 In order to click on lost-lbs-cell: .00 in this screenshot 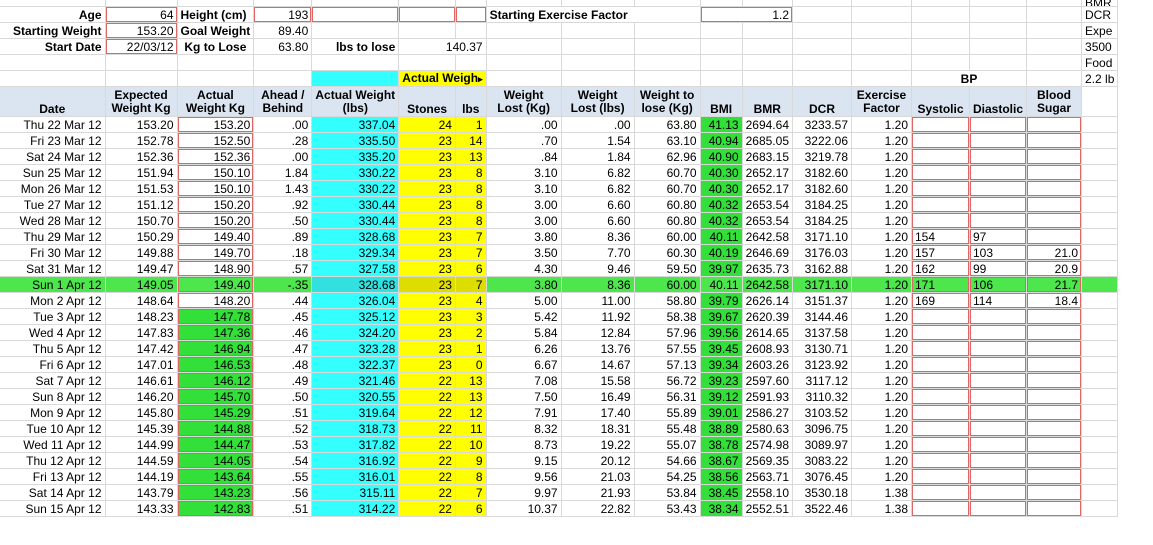, I will do `click(598, 124)`.